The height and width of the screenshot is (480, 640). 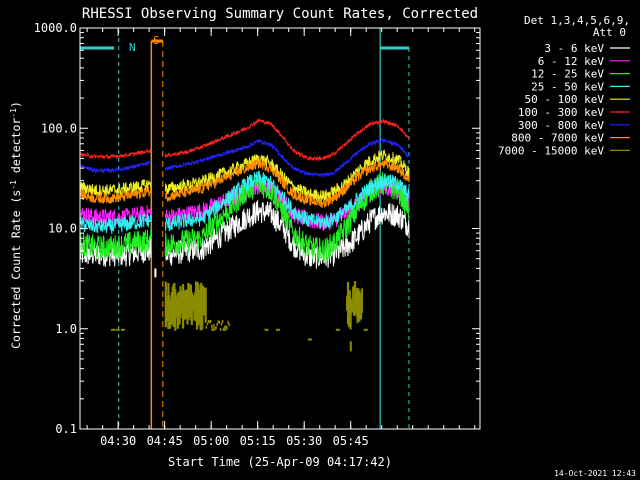 I want to click on legend-label: 12 - 25 keV, so click(x=567, y=74).